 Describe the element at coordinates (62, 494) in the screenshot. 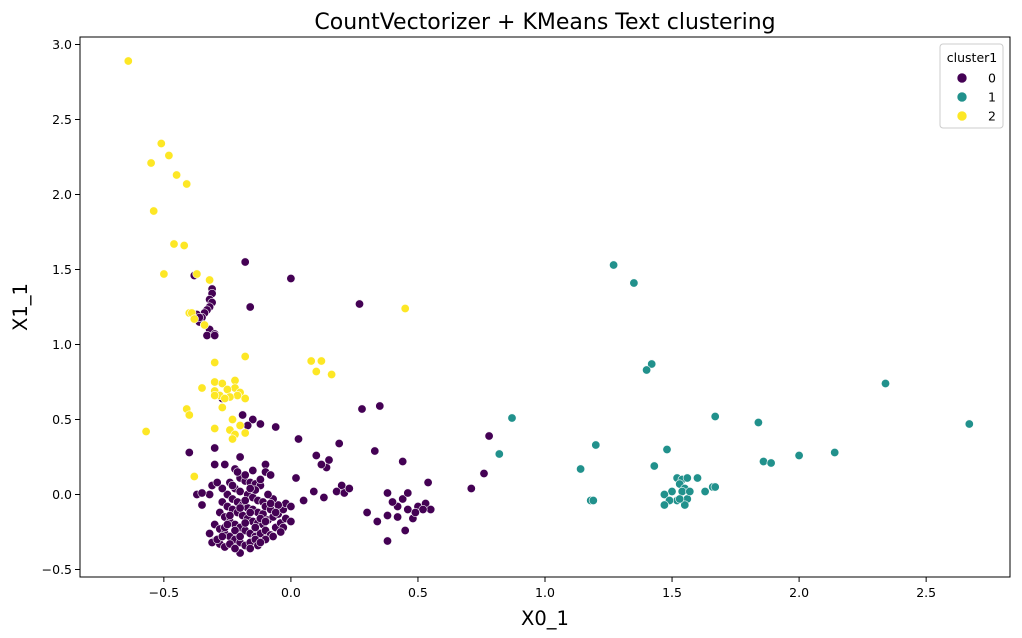

I see `y-tick-label: 0.0` at that location.